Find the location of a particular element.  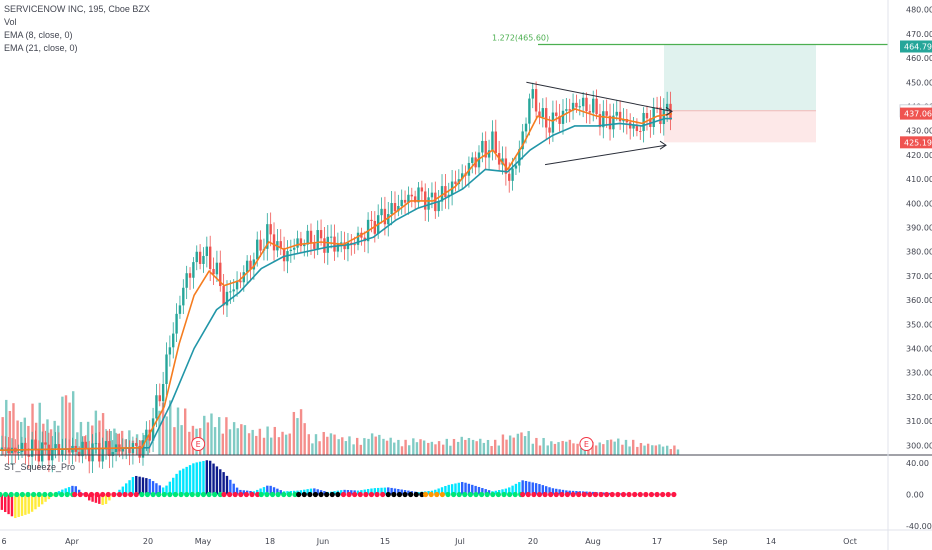

volume-legend: Vol is located at coordinates (10, 22).